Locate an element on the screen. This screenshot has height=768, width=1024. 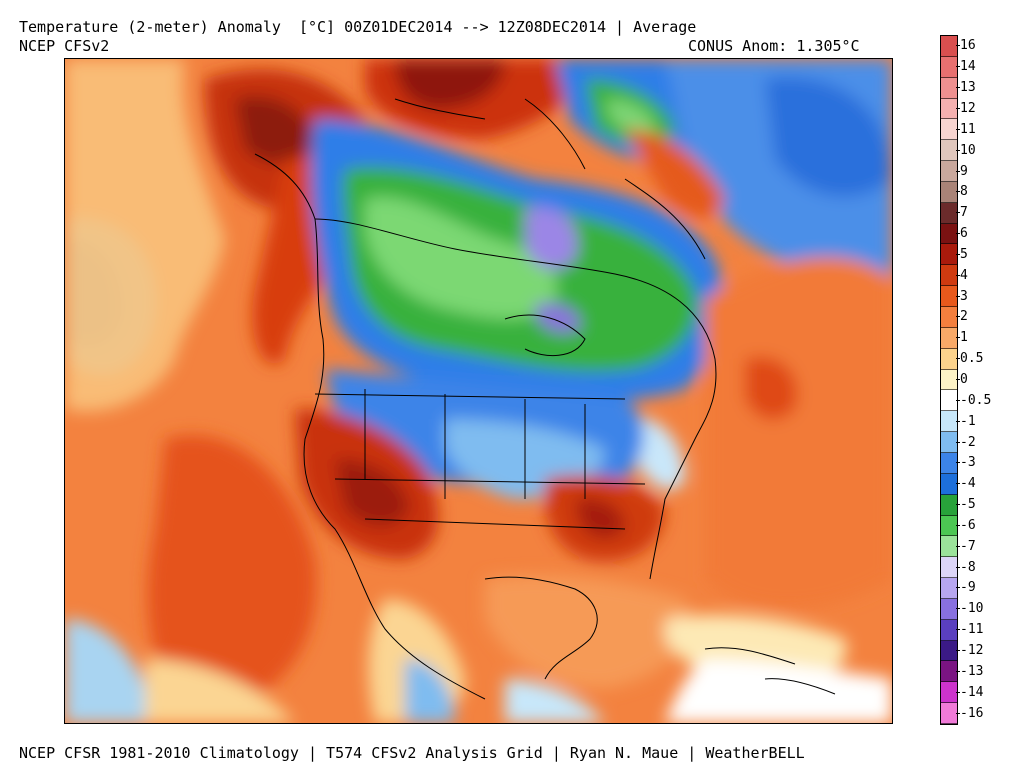
colorbar-label: 13 is located at coordinates (968, 88).